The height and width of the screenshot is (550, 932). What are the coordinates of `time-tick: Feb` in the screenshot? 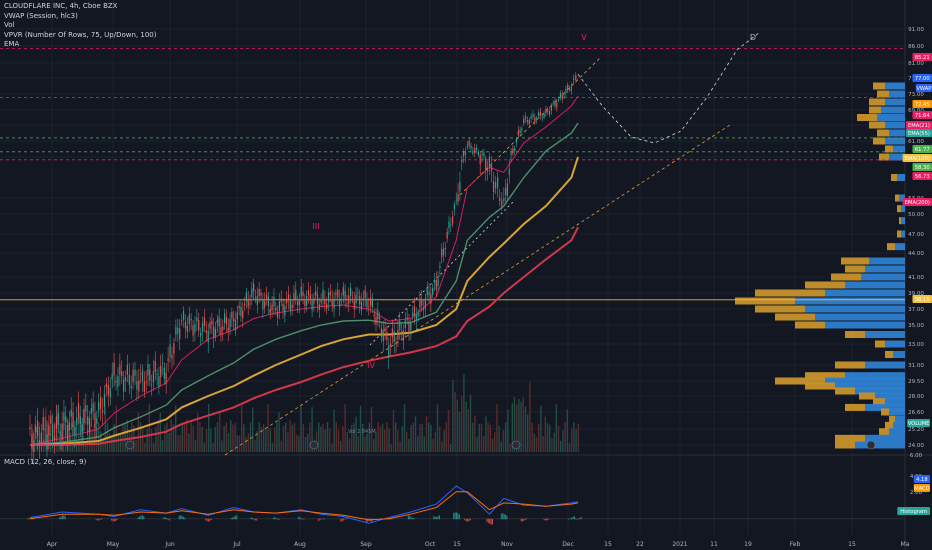 It's located at (795, 544).